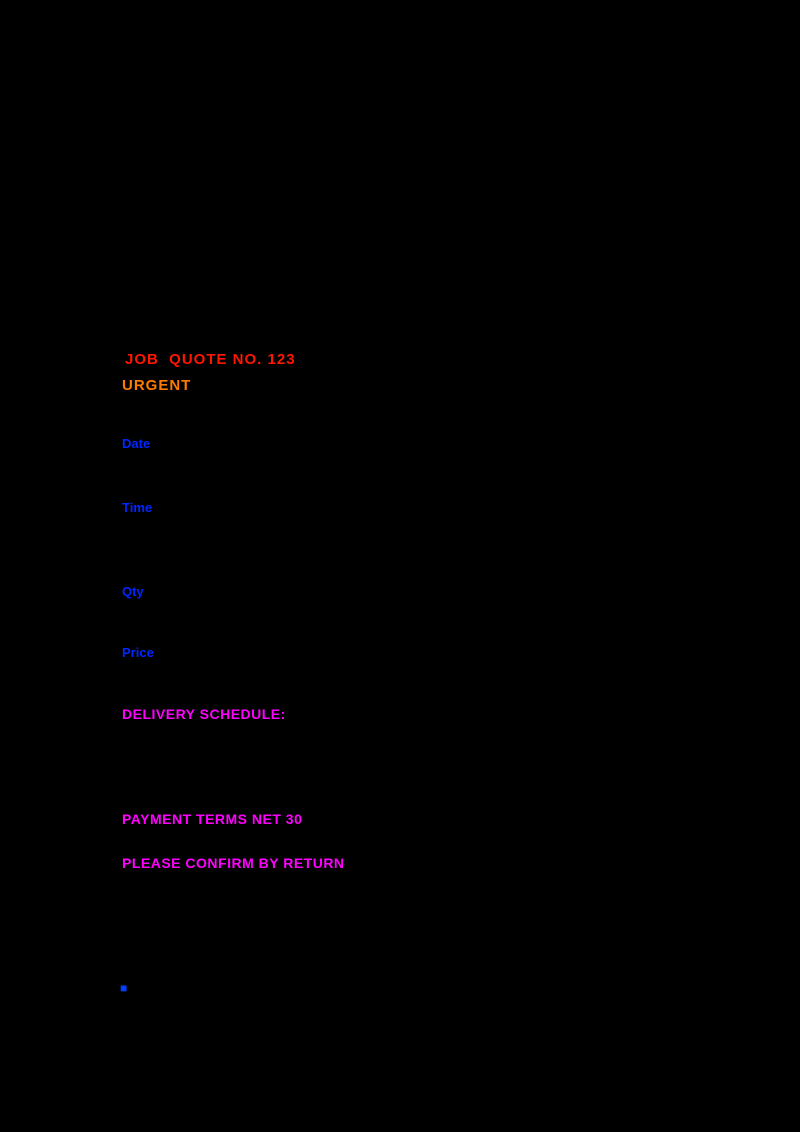 The height and width of the screenshot is (1132, 800). I want to click on blue-link-2: Time, so click(137, 507).